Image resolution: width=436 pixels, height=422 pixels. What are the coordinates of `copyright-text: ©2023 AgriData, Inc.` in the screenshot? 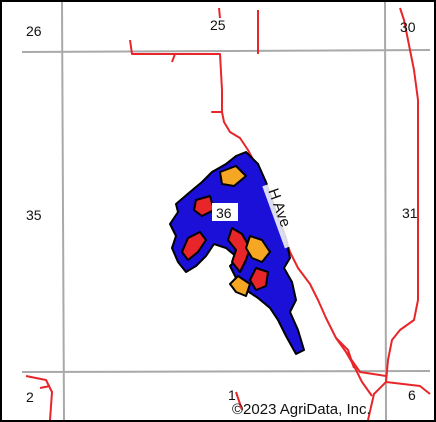 It's located at (301, 409).